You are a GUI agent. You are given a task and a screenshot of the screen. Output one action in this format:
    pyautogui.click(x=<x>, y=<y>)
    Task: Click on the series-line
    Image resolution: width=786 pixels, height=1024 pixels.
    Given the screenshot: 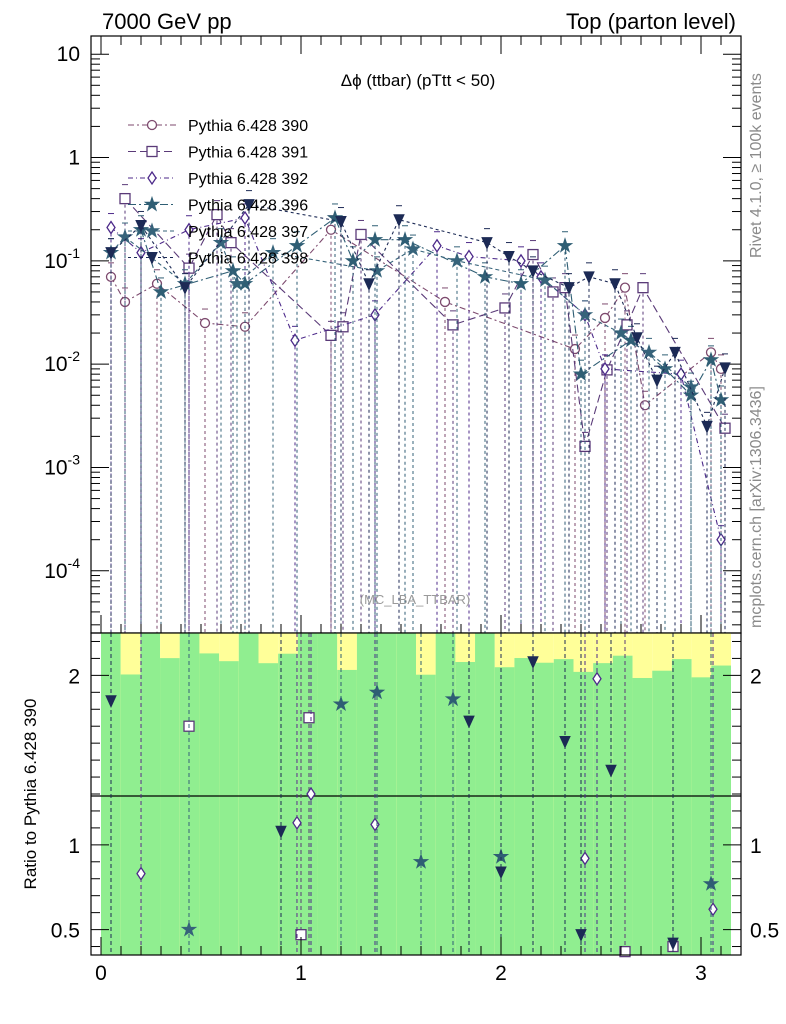 What is the action you would take?
    pyautogui.click(x=401, y=312)
    